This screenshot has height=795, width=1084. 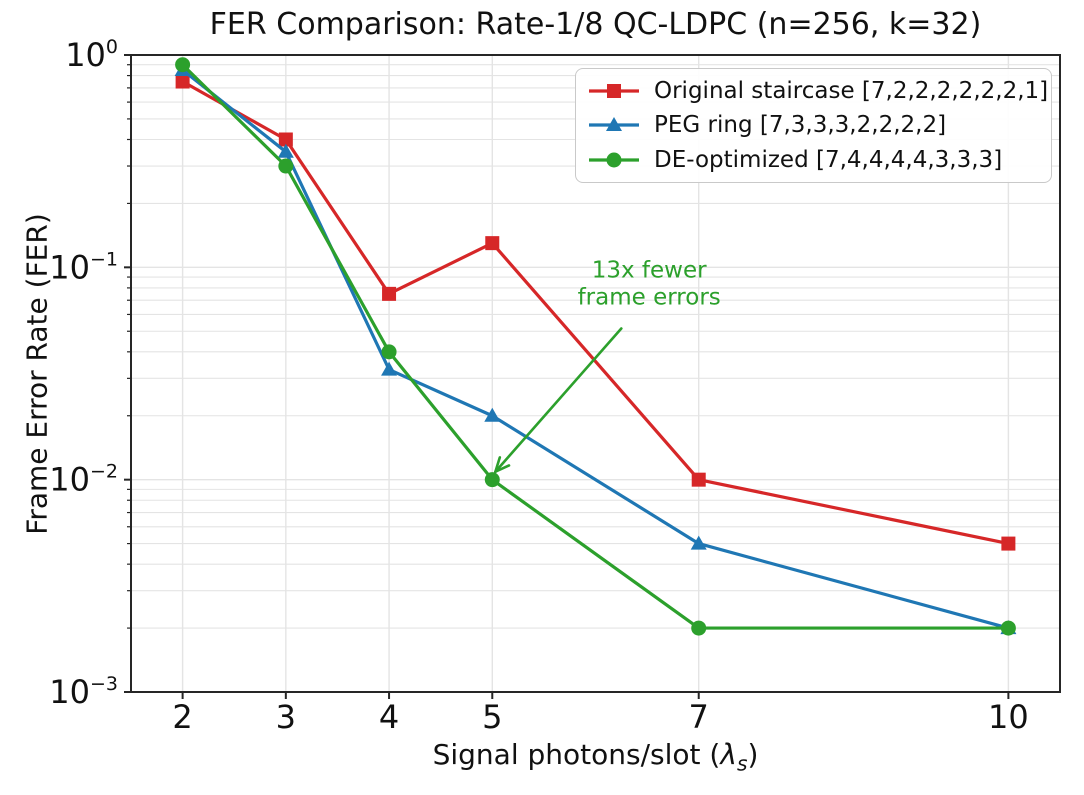 What do you see at coordinates (728, 754) in the screenshot?
I see `lambda-symbol: λ` at bounding box center [728, 754].